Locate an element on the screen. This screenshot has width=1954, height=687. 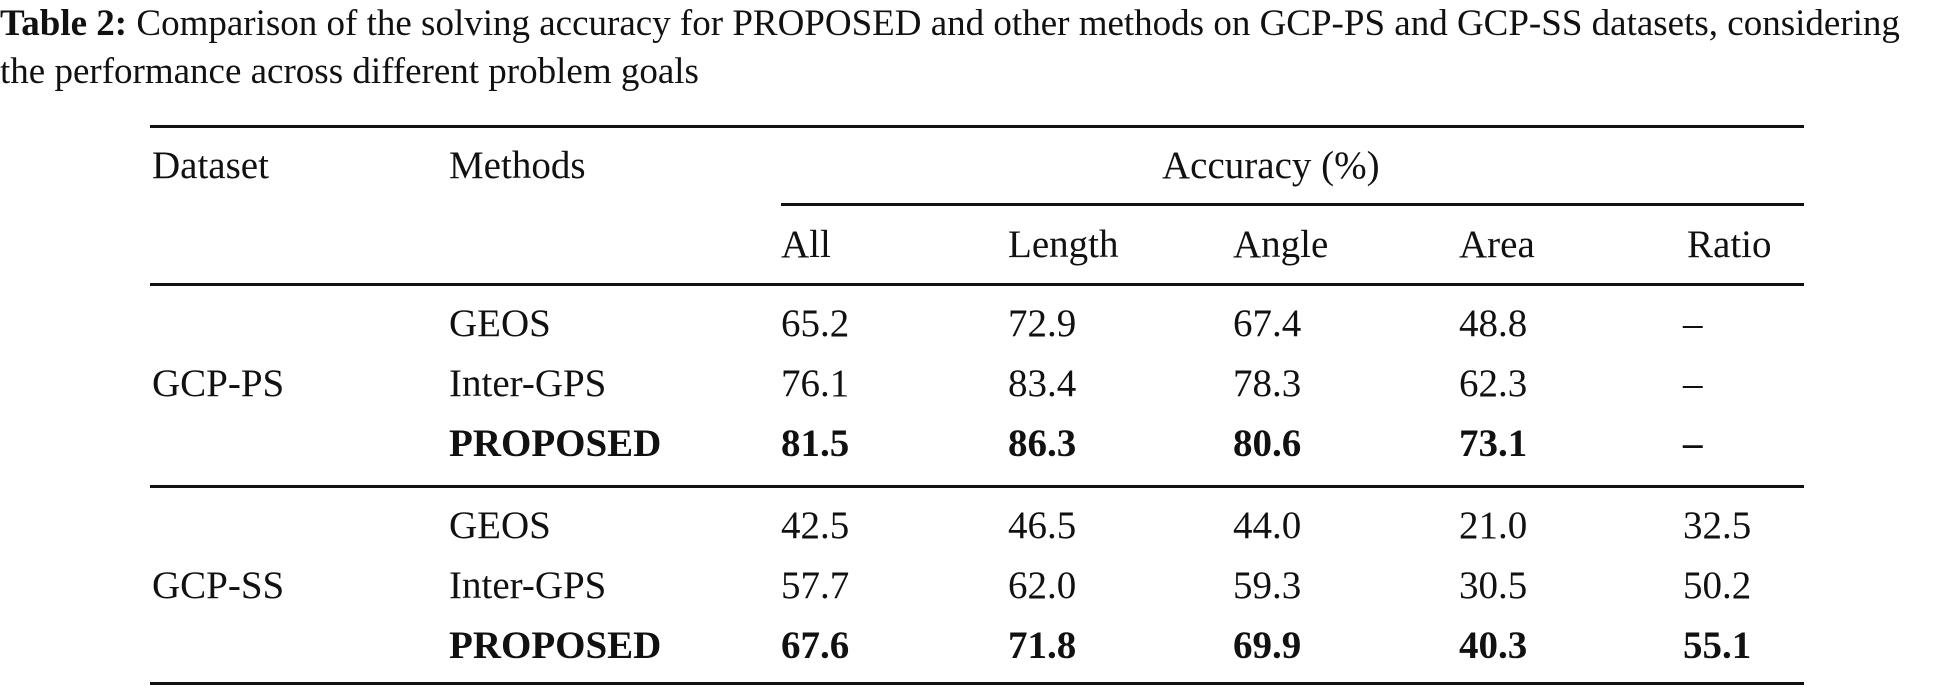
header-area: Area is located at coordinates (1497, 244).